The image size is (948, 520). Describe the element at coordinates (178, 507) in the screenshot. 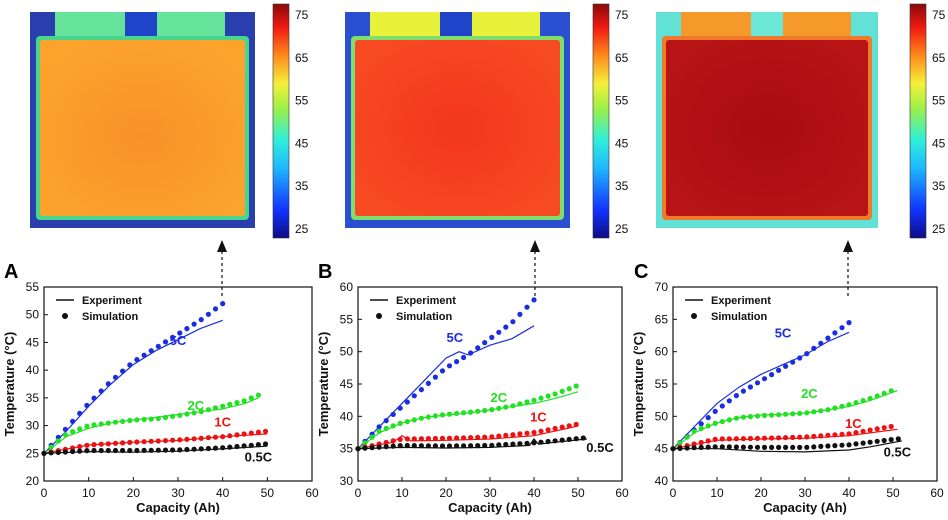

I see `x-axis-label: Capacity (Ah)` at that location.